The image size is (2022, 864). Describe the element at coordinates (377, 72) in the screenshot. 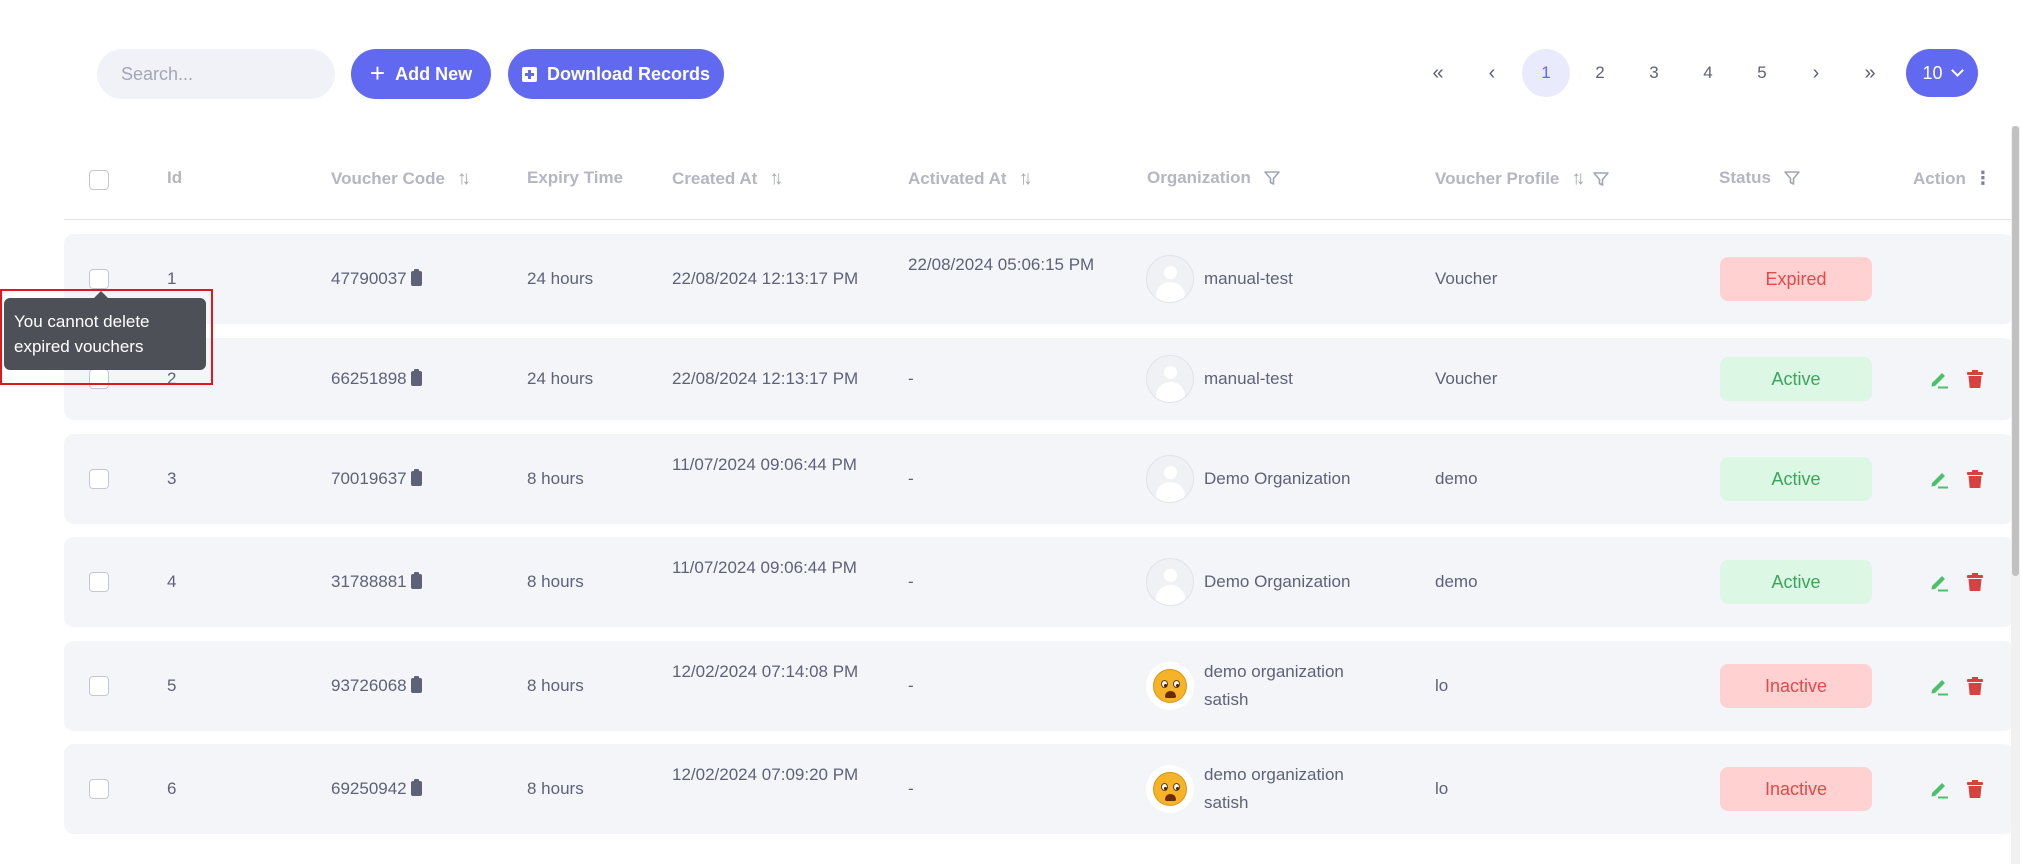

I see `plus-icon: +` at that location.